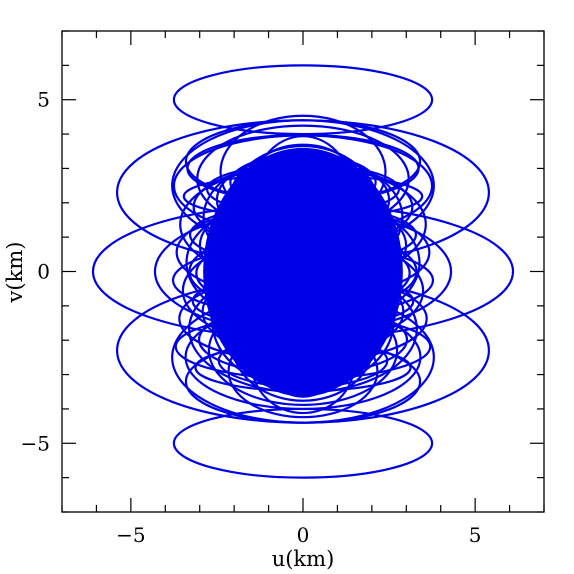  What do you see at coordinates (43, 100) in the screenshot?
I see `y-tick-label: 5` at bounding box center [43, 100].